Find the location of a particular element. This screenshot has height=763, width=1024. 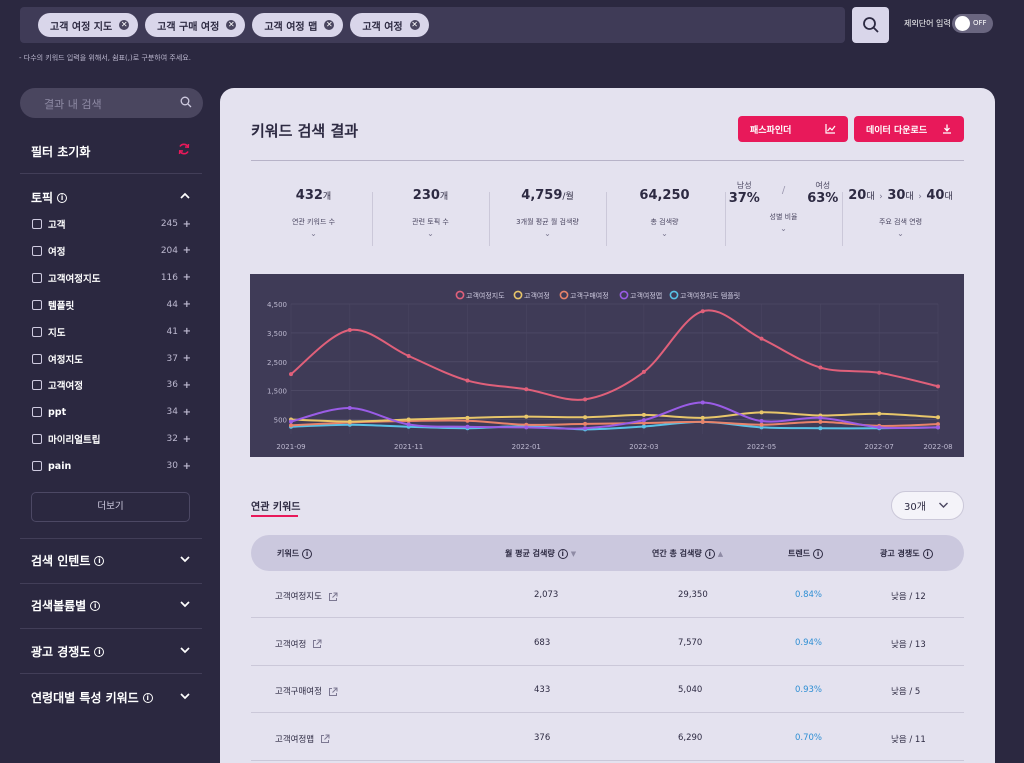

data-point is located at coordinates (643, 426).